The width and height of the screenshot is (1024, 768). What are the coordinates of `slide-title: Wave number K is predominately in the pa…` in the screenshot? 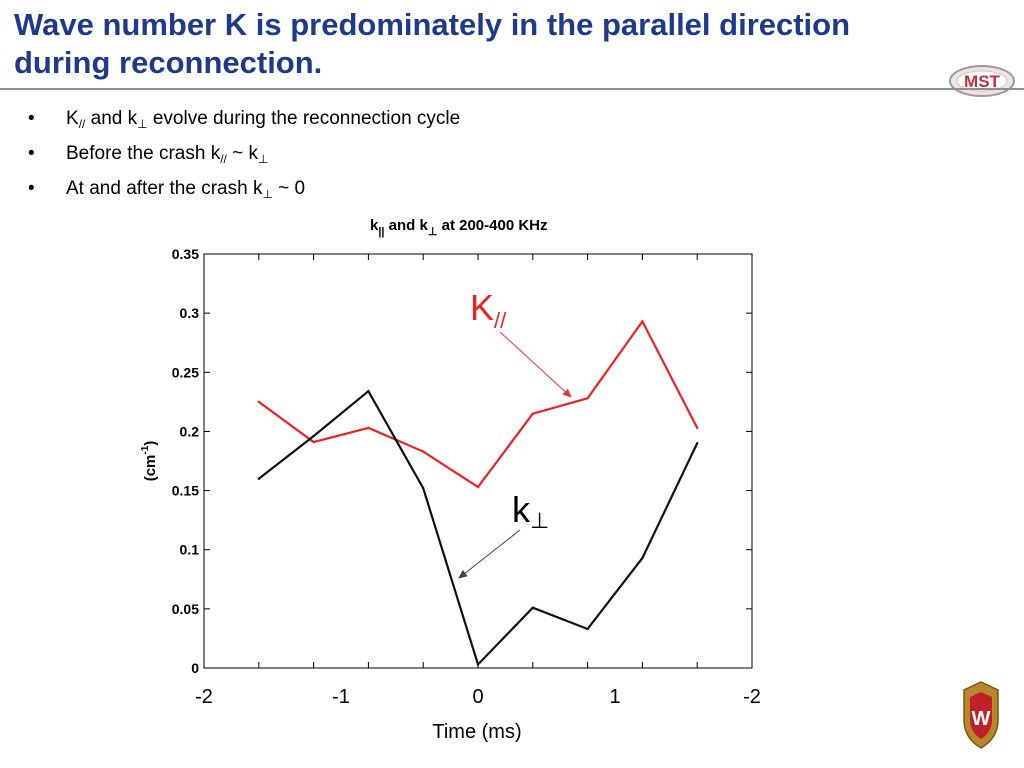 It's located at (474, 44).